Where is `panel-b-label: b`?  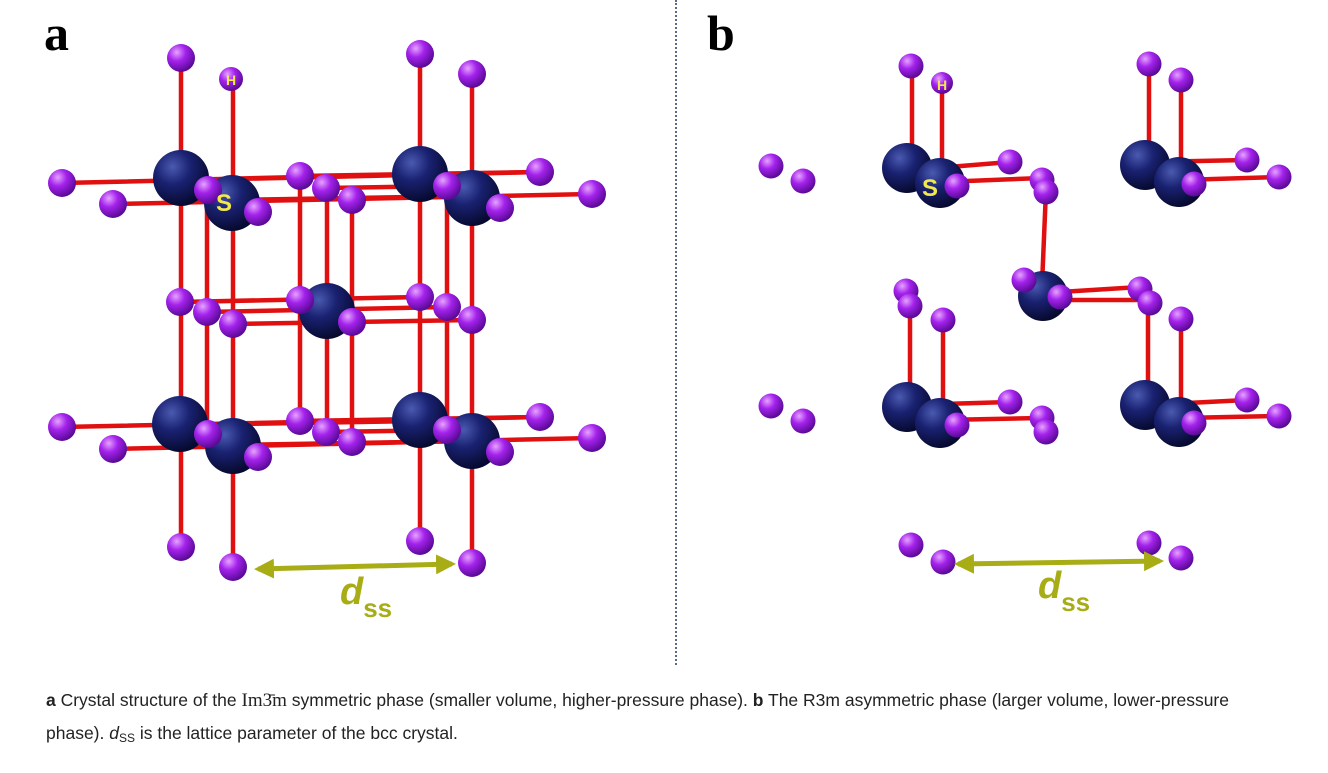
panel-b-label: b is located at coordinates (721, 33).